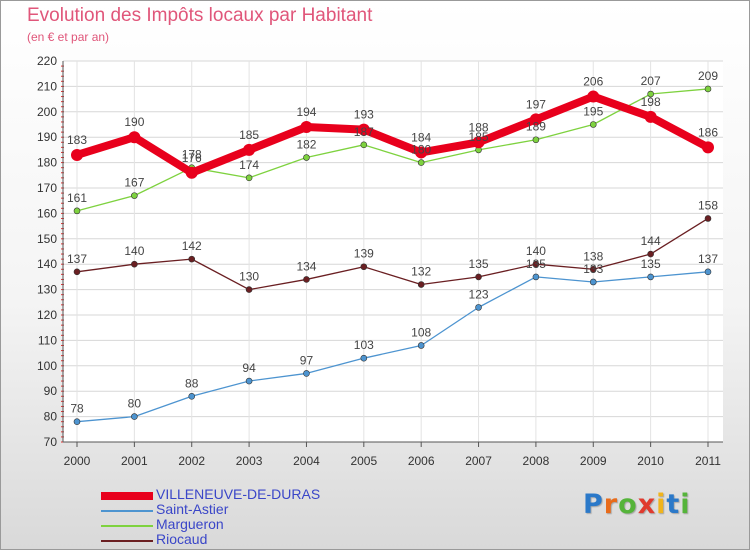 This screenshot has height=550, width=750. What do you see at coordinates (68, 37) in the screenshot?
I see `chart-subtitle: (en € et par an)` at bounding box center [68, 37].